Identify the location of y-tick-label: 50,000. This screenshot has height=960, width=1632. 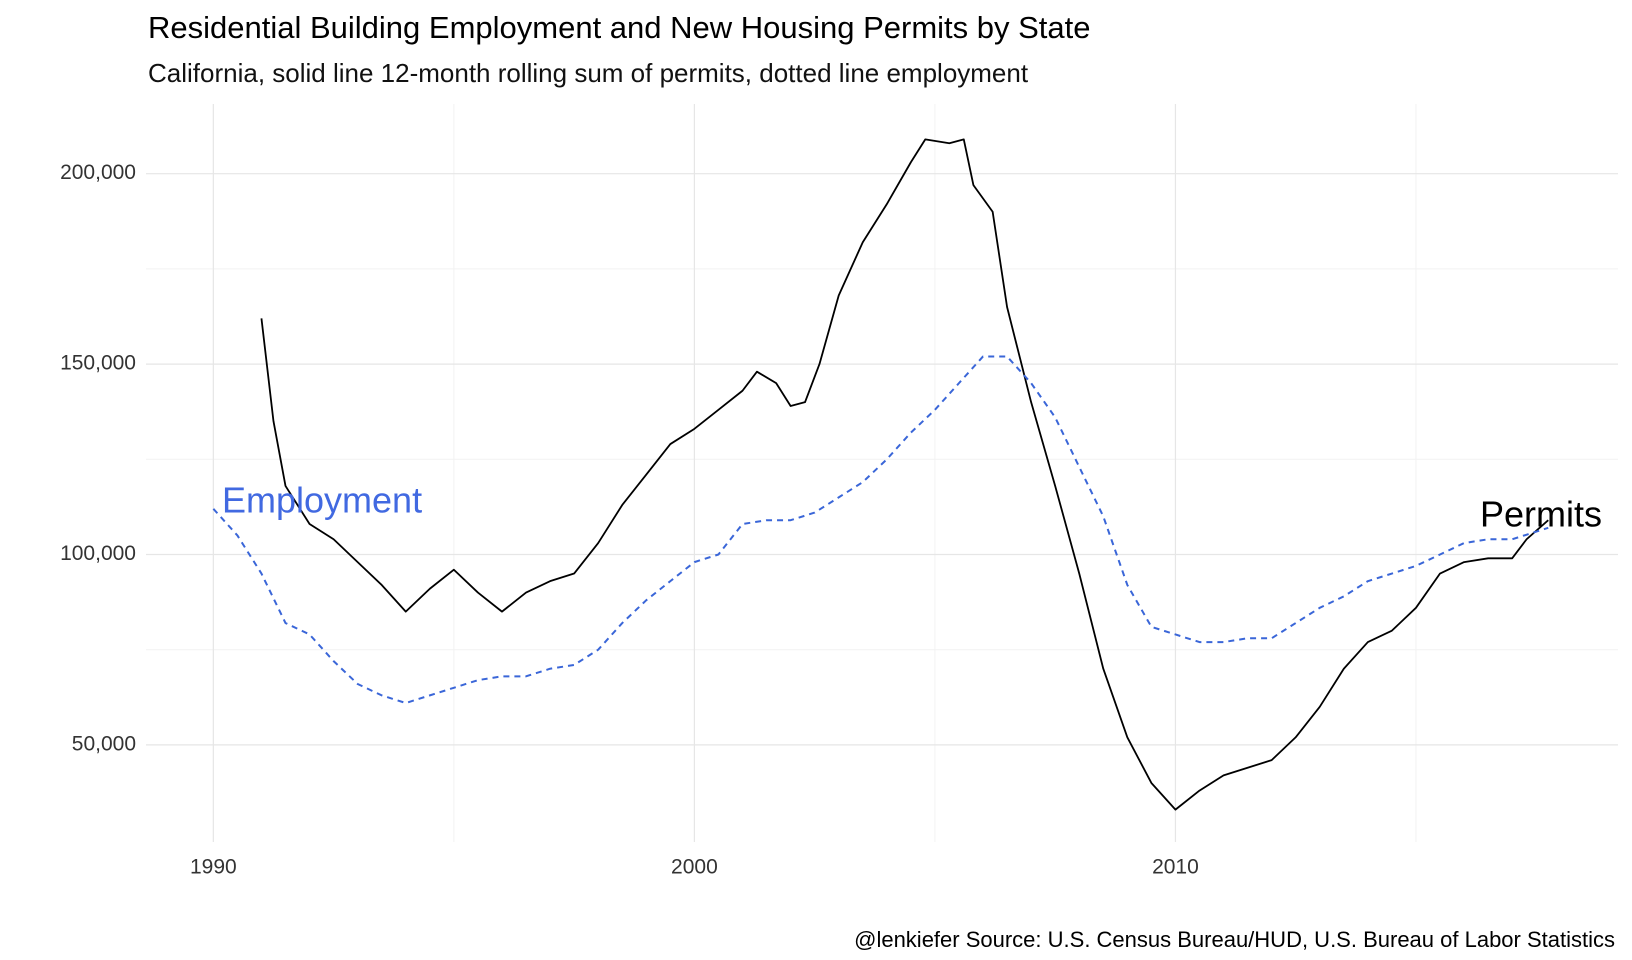
(104, 743).